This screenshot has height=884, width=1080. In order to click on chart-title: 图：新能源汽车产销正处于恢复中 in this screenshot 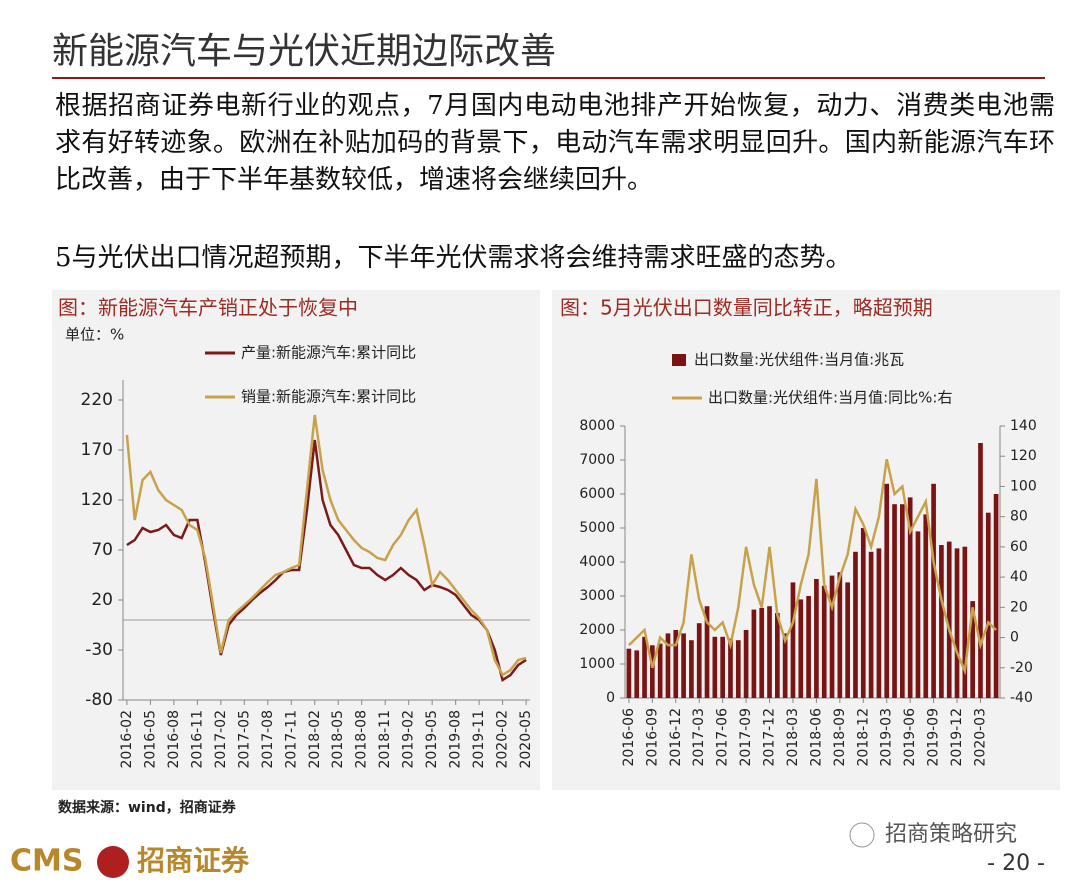, I will do `click(208, 308)`.